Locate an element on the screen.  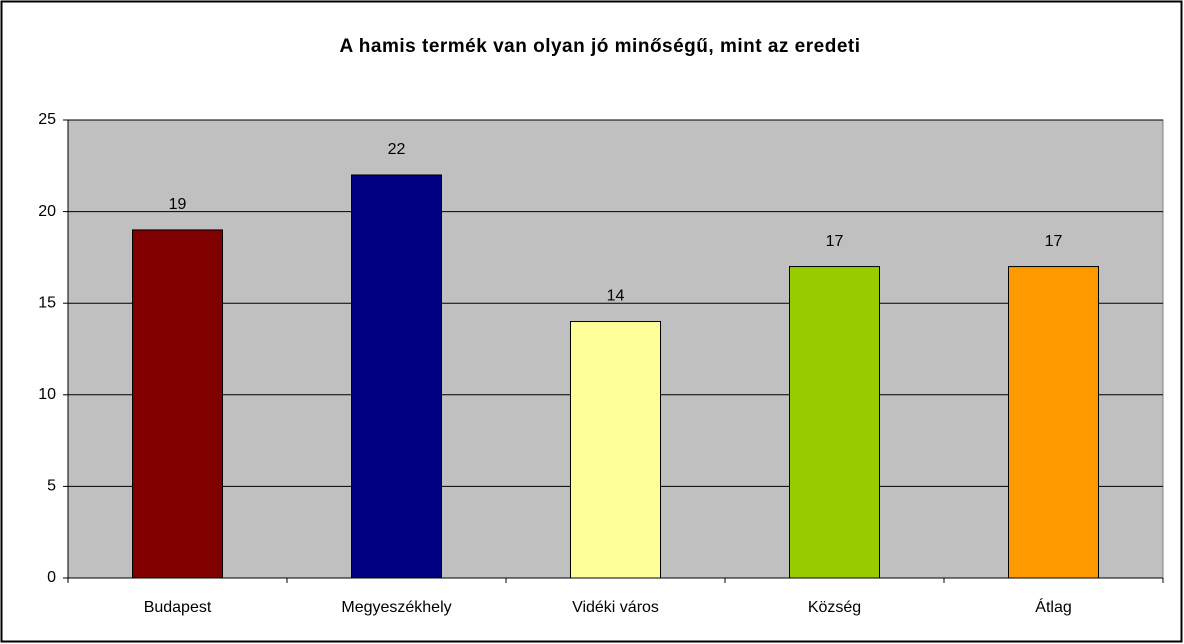
x-tick-label: Átlag is located at coordinates (1053, 606).